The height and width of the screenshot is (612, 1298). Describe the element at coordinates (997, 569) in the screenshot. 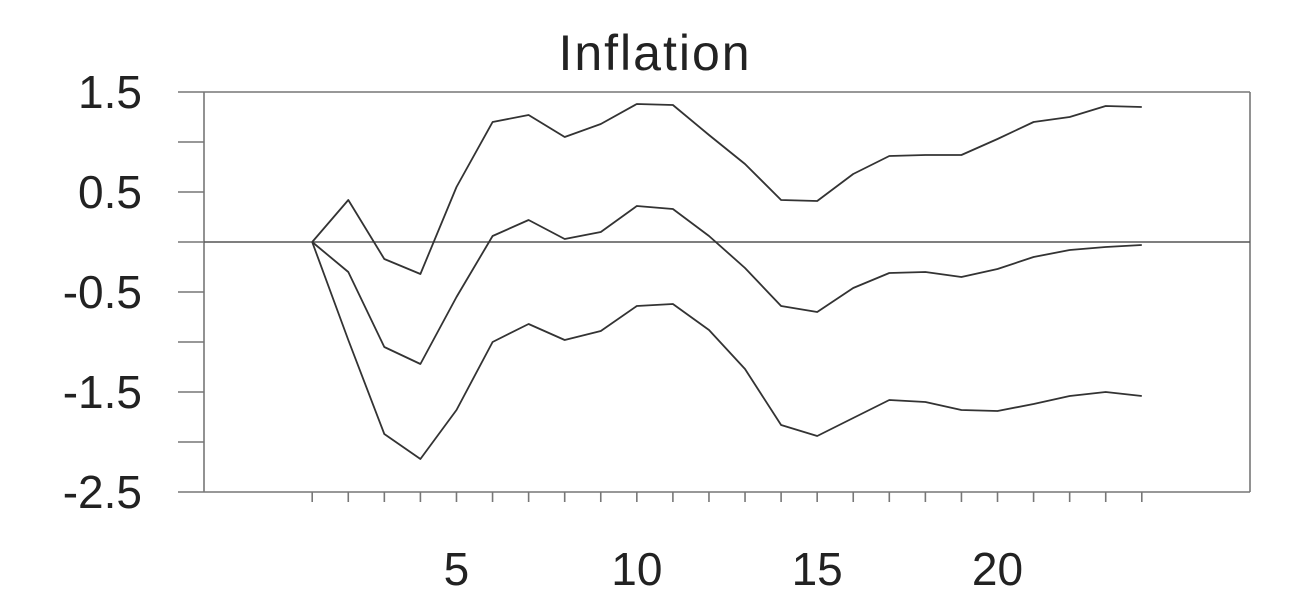

I see `x-tick-label: 20` at that location.